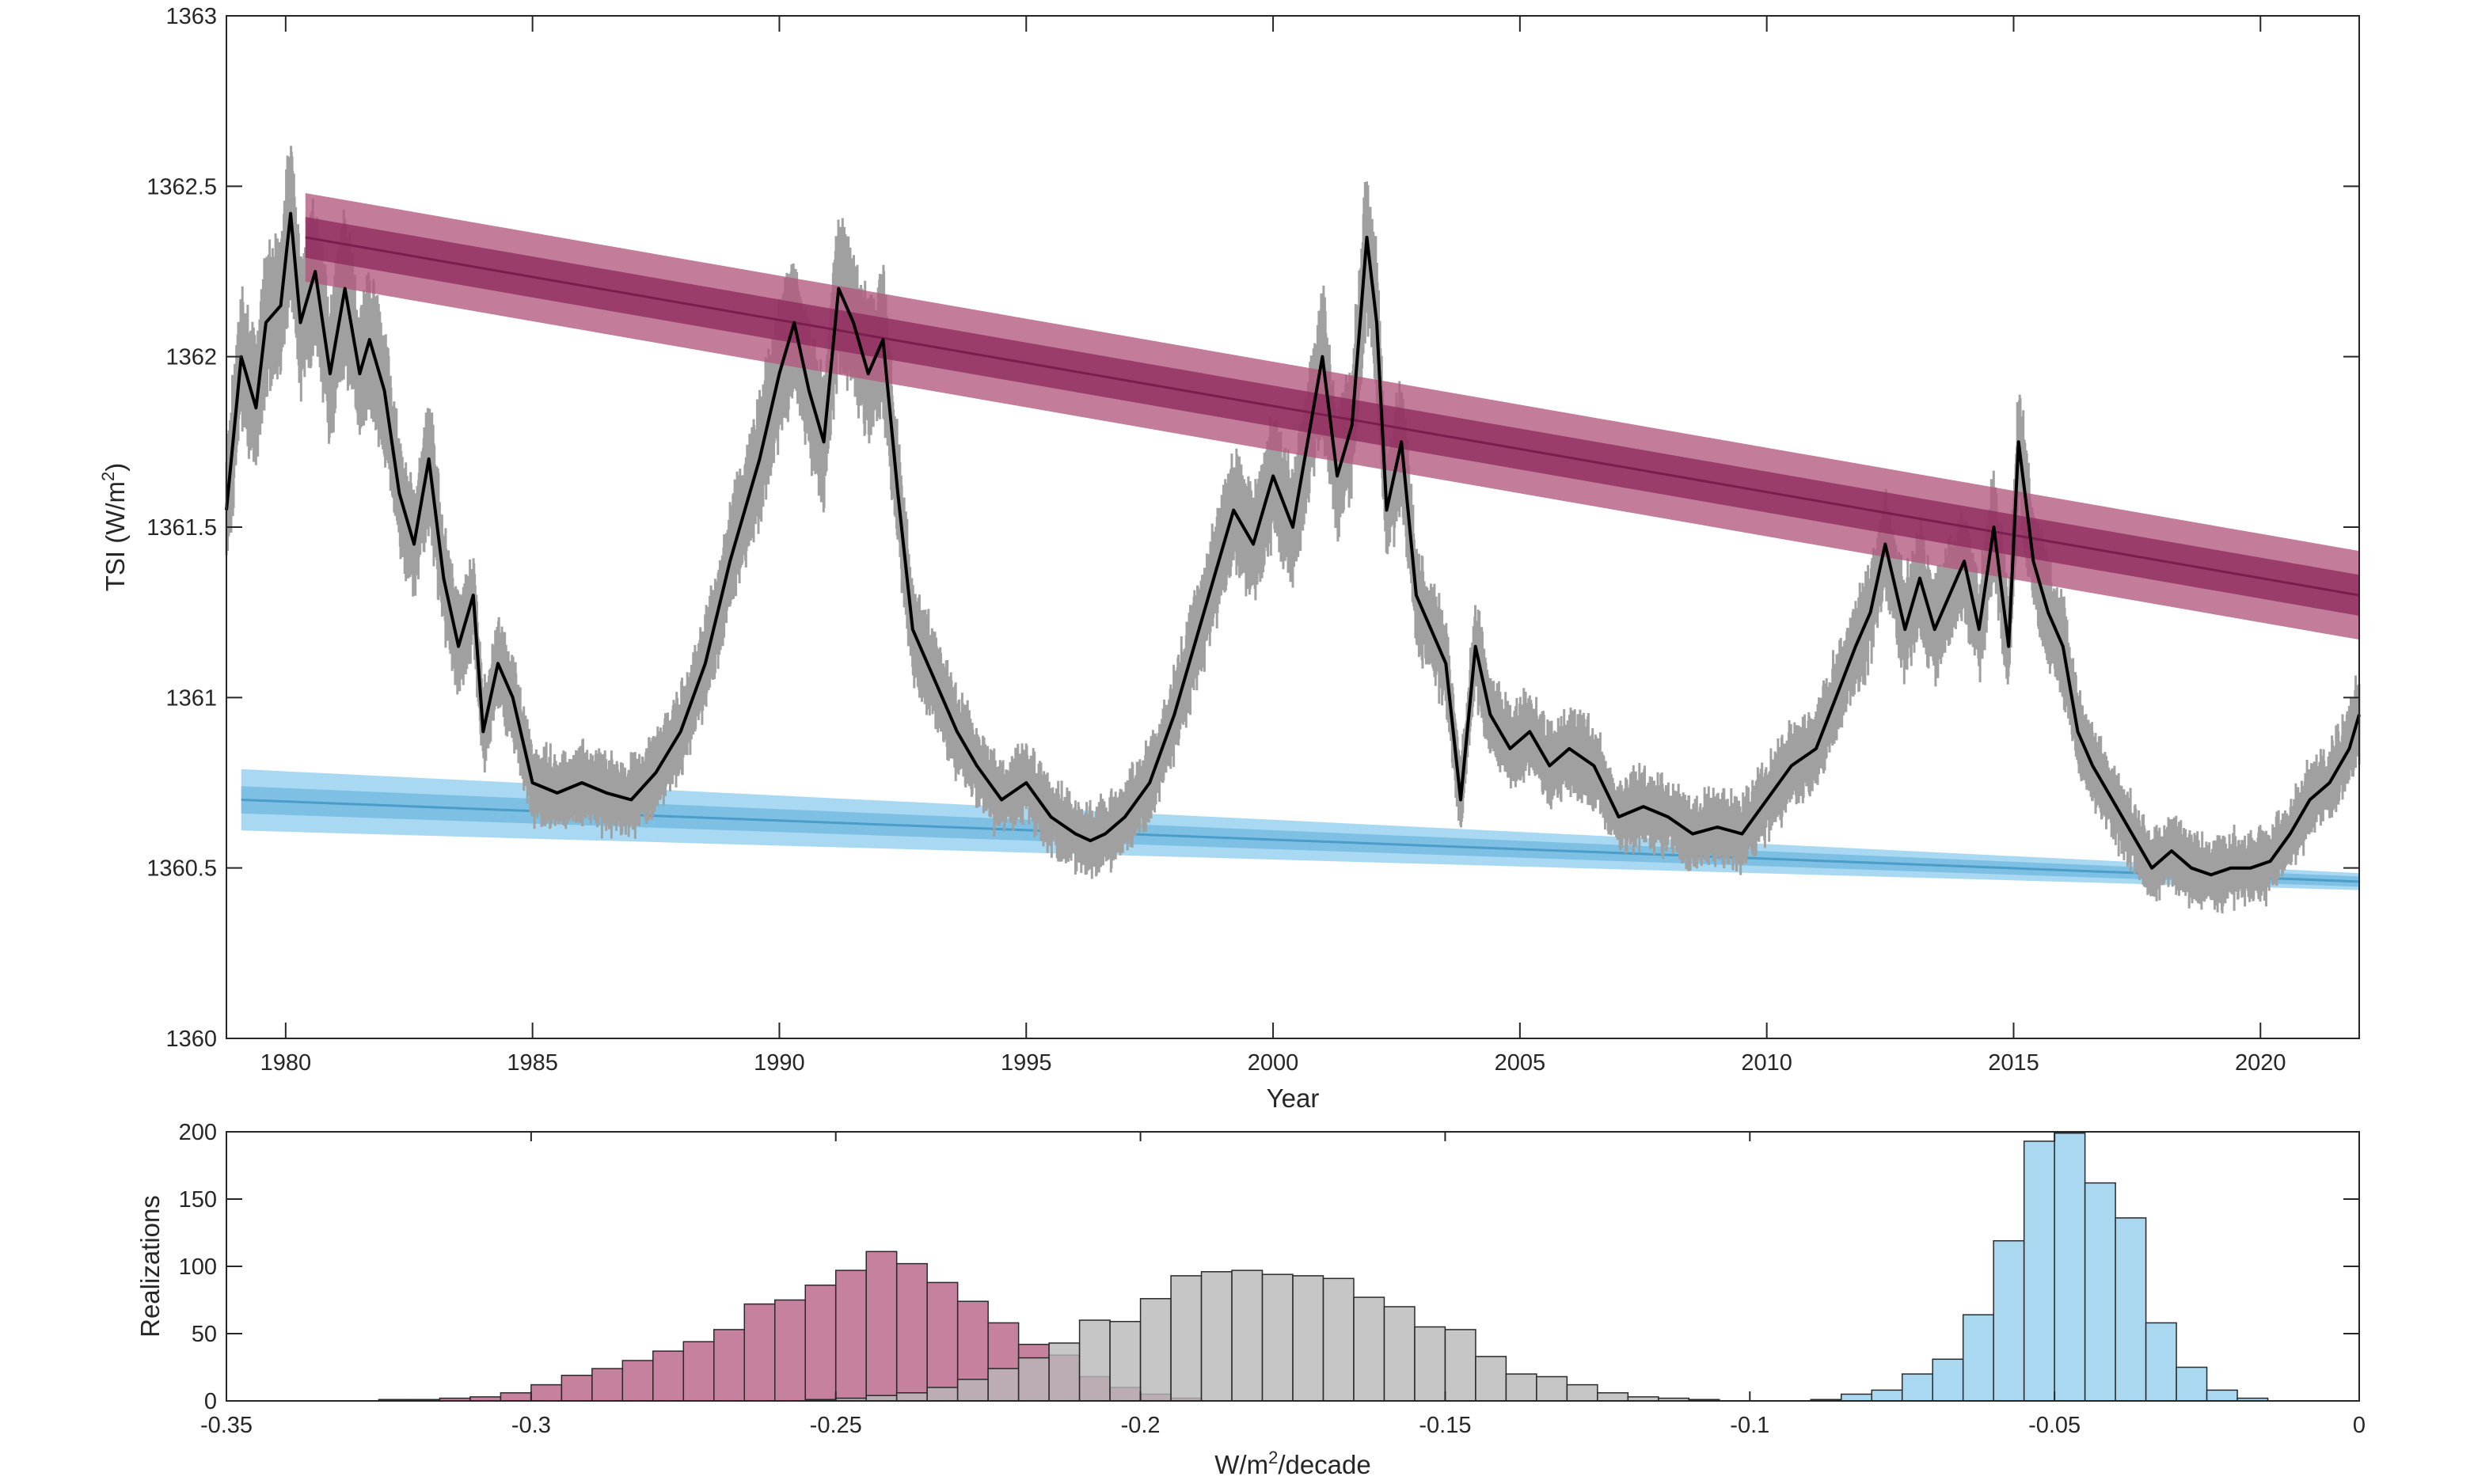 The height and width of the screenshot is (1484, 2474). Describe the element at coordinates (1324, 1464) in the screenshot. I see `histogram-x-axis-title-tail: /decade` at that location.